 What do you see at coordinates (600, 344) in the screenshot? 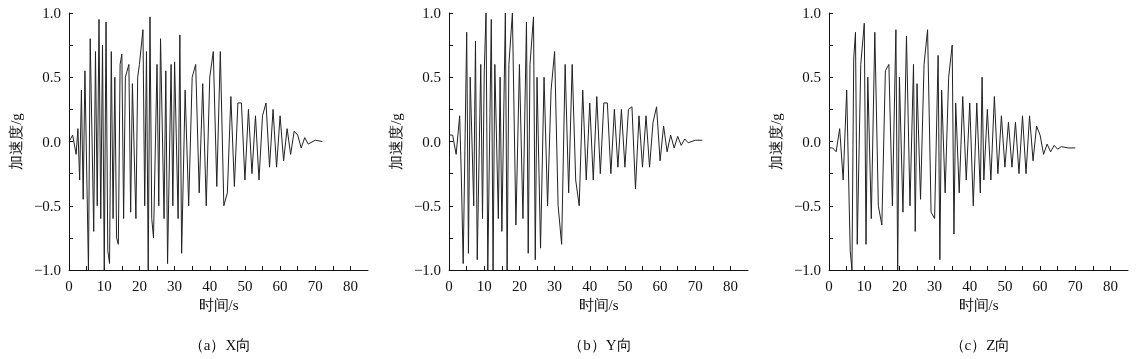
I see `text: （b）Y向` at bounding box center [600, 344].